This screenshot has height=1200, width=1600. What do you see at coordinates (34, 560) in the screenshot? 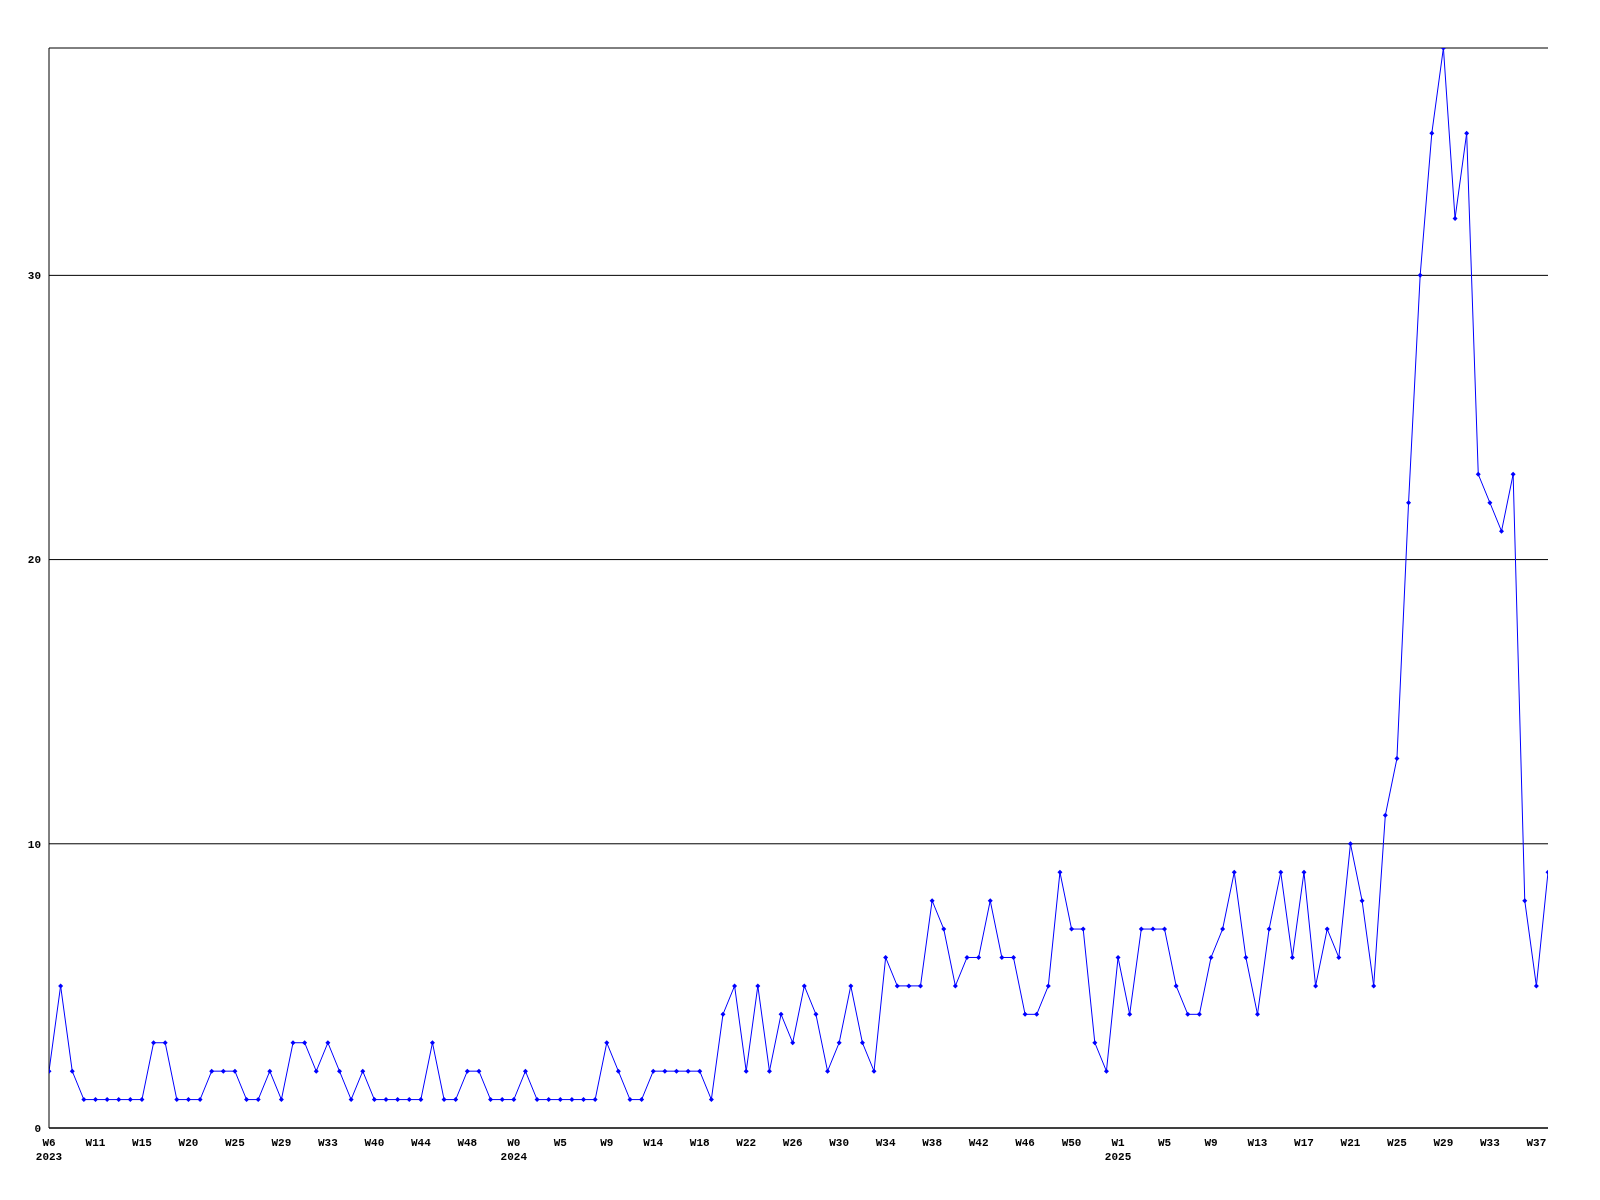
I see `y-tick-label: 20` at bounding box center [34, 560].